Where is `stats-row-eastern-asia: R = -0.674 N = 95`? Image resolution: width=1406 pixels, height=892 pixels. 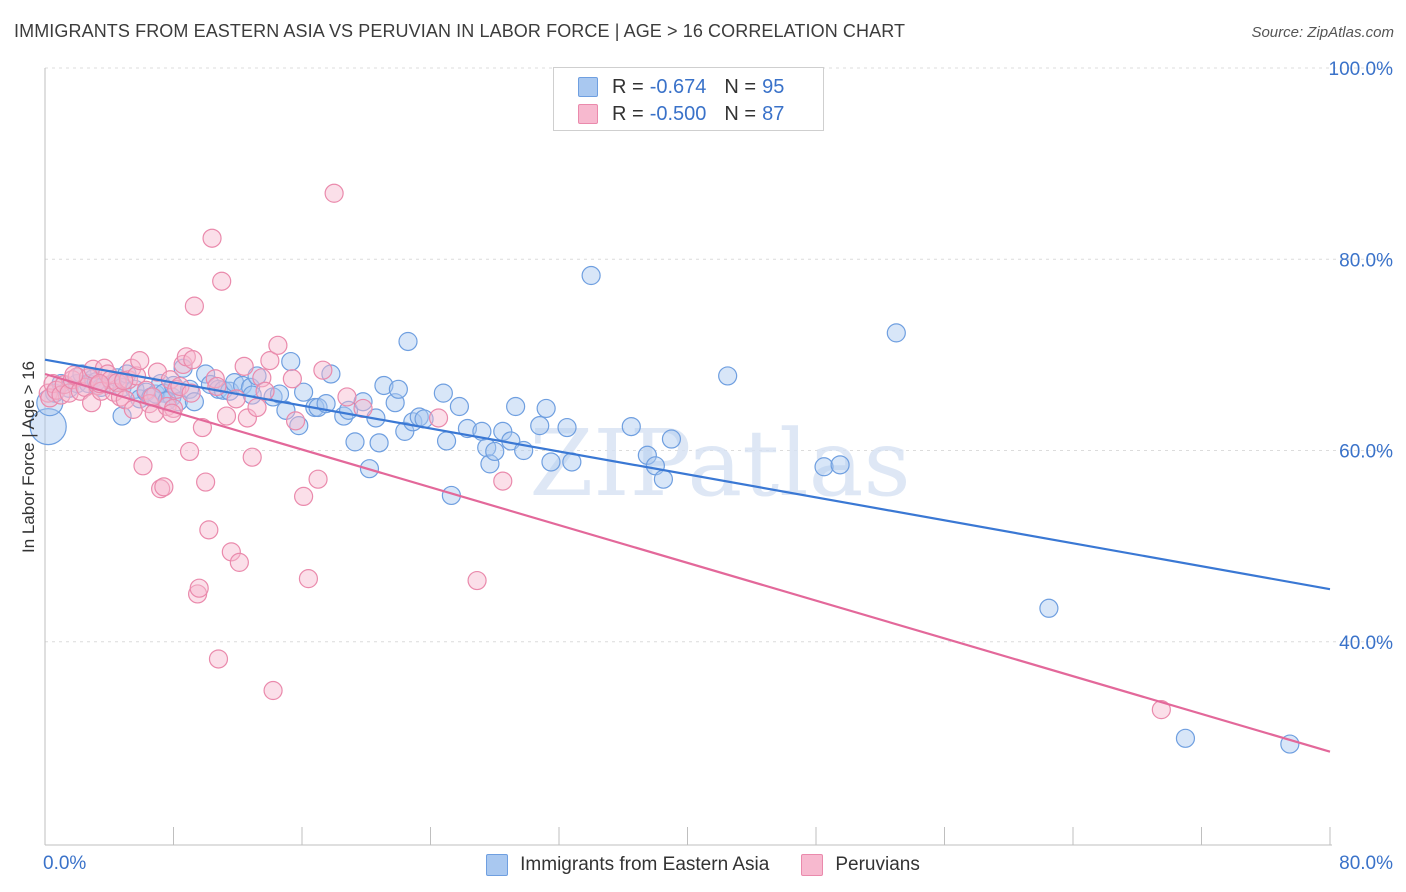
stats-row-eastern-asia: R = -0.674 N = 95 is located at coordinates (681, 87).